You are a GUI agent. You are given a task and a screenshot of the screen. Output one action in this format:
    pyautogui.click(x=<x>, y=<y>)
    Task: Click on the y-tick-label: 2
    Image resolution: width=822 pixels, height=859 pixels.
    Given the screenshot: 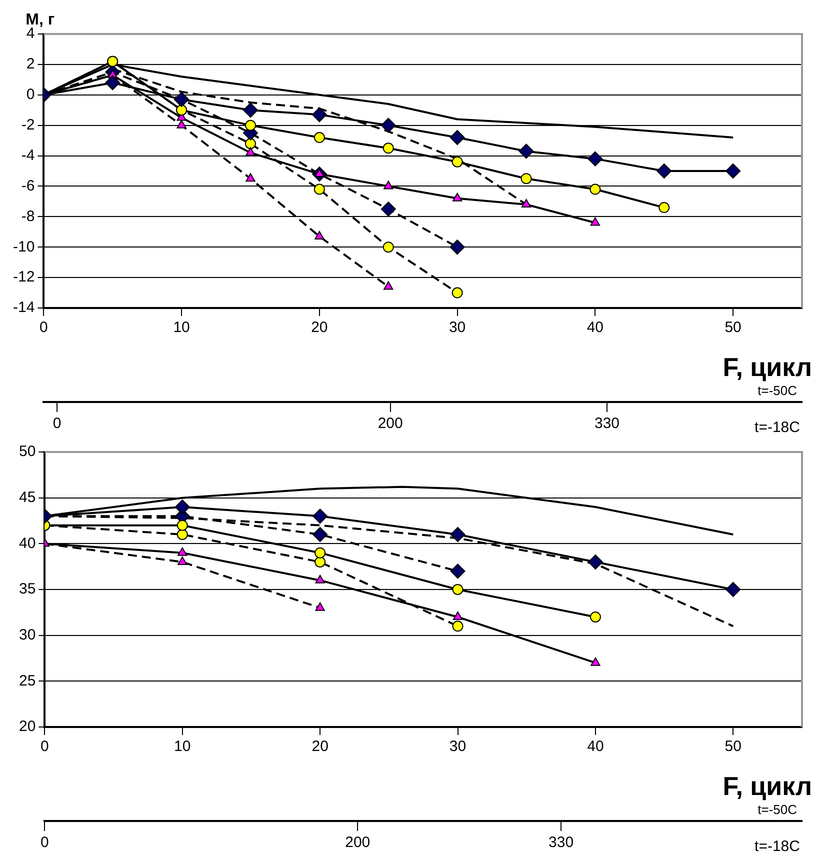 What is the action you would take?
    pyautogui.click(x=30, y=64)
    